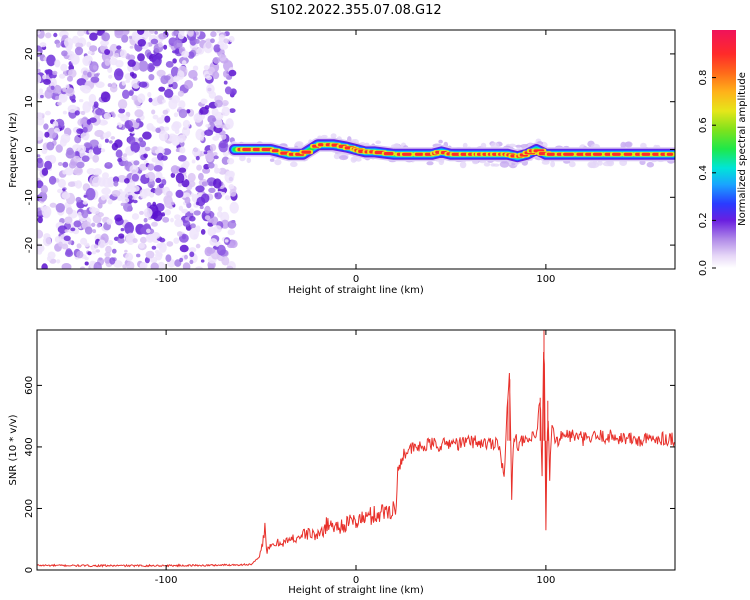  What do you see at coordinates (29, 385) in the screenshot?
I see `snr-y-tick-label: 600` at bounding box center [29, 385].